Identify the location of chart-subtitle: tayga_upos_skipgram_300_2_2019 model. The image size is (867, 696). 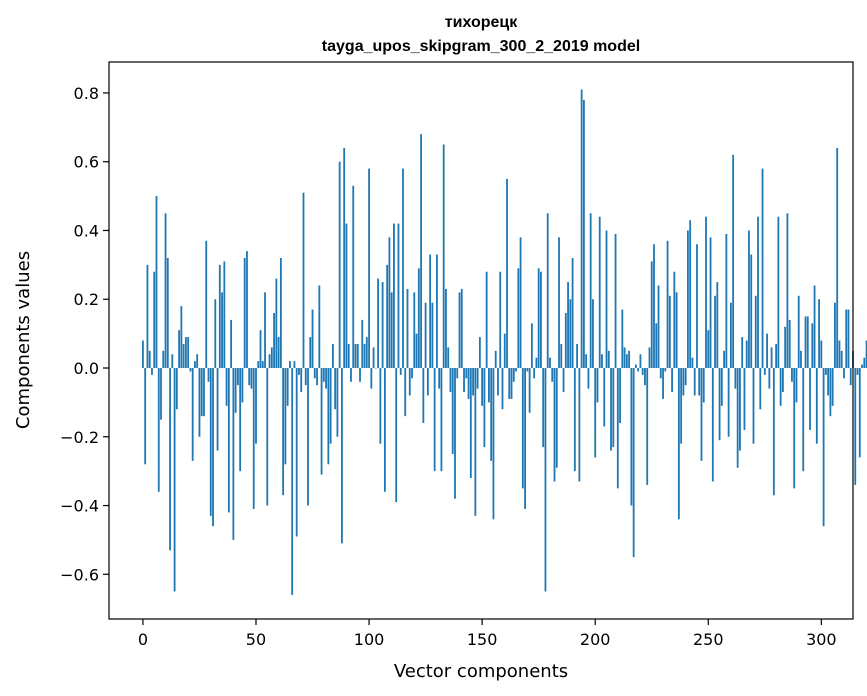
(481, 46).